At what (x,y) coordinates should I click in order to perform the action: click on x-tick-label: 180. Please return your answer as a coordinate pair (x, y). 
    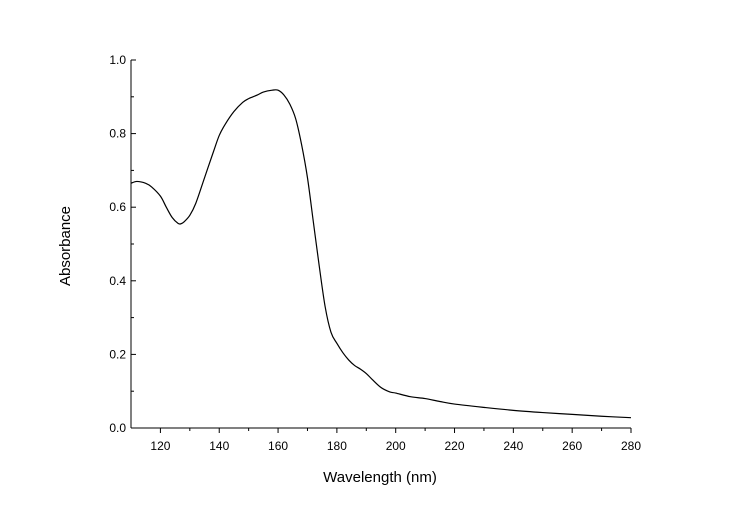
    Looking at the image, I should click on (337, 446).